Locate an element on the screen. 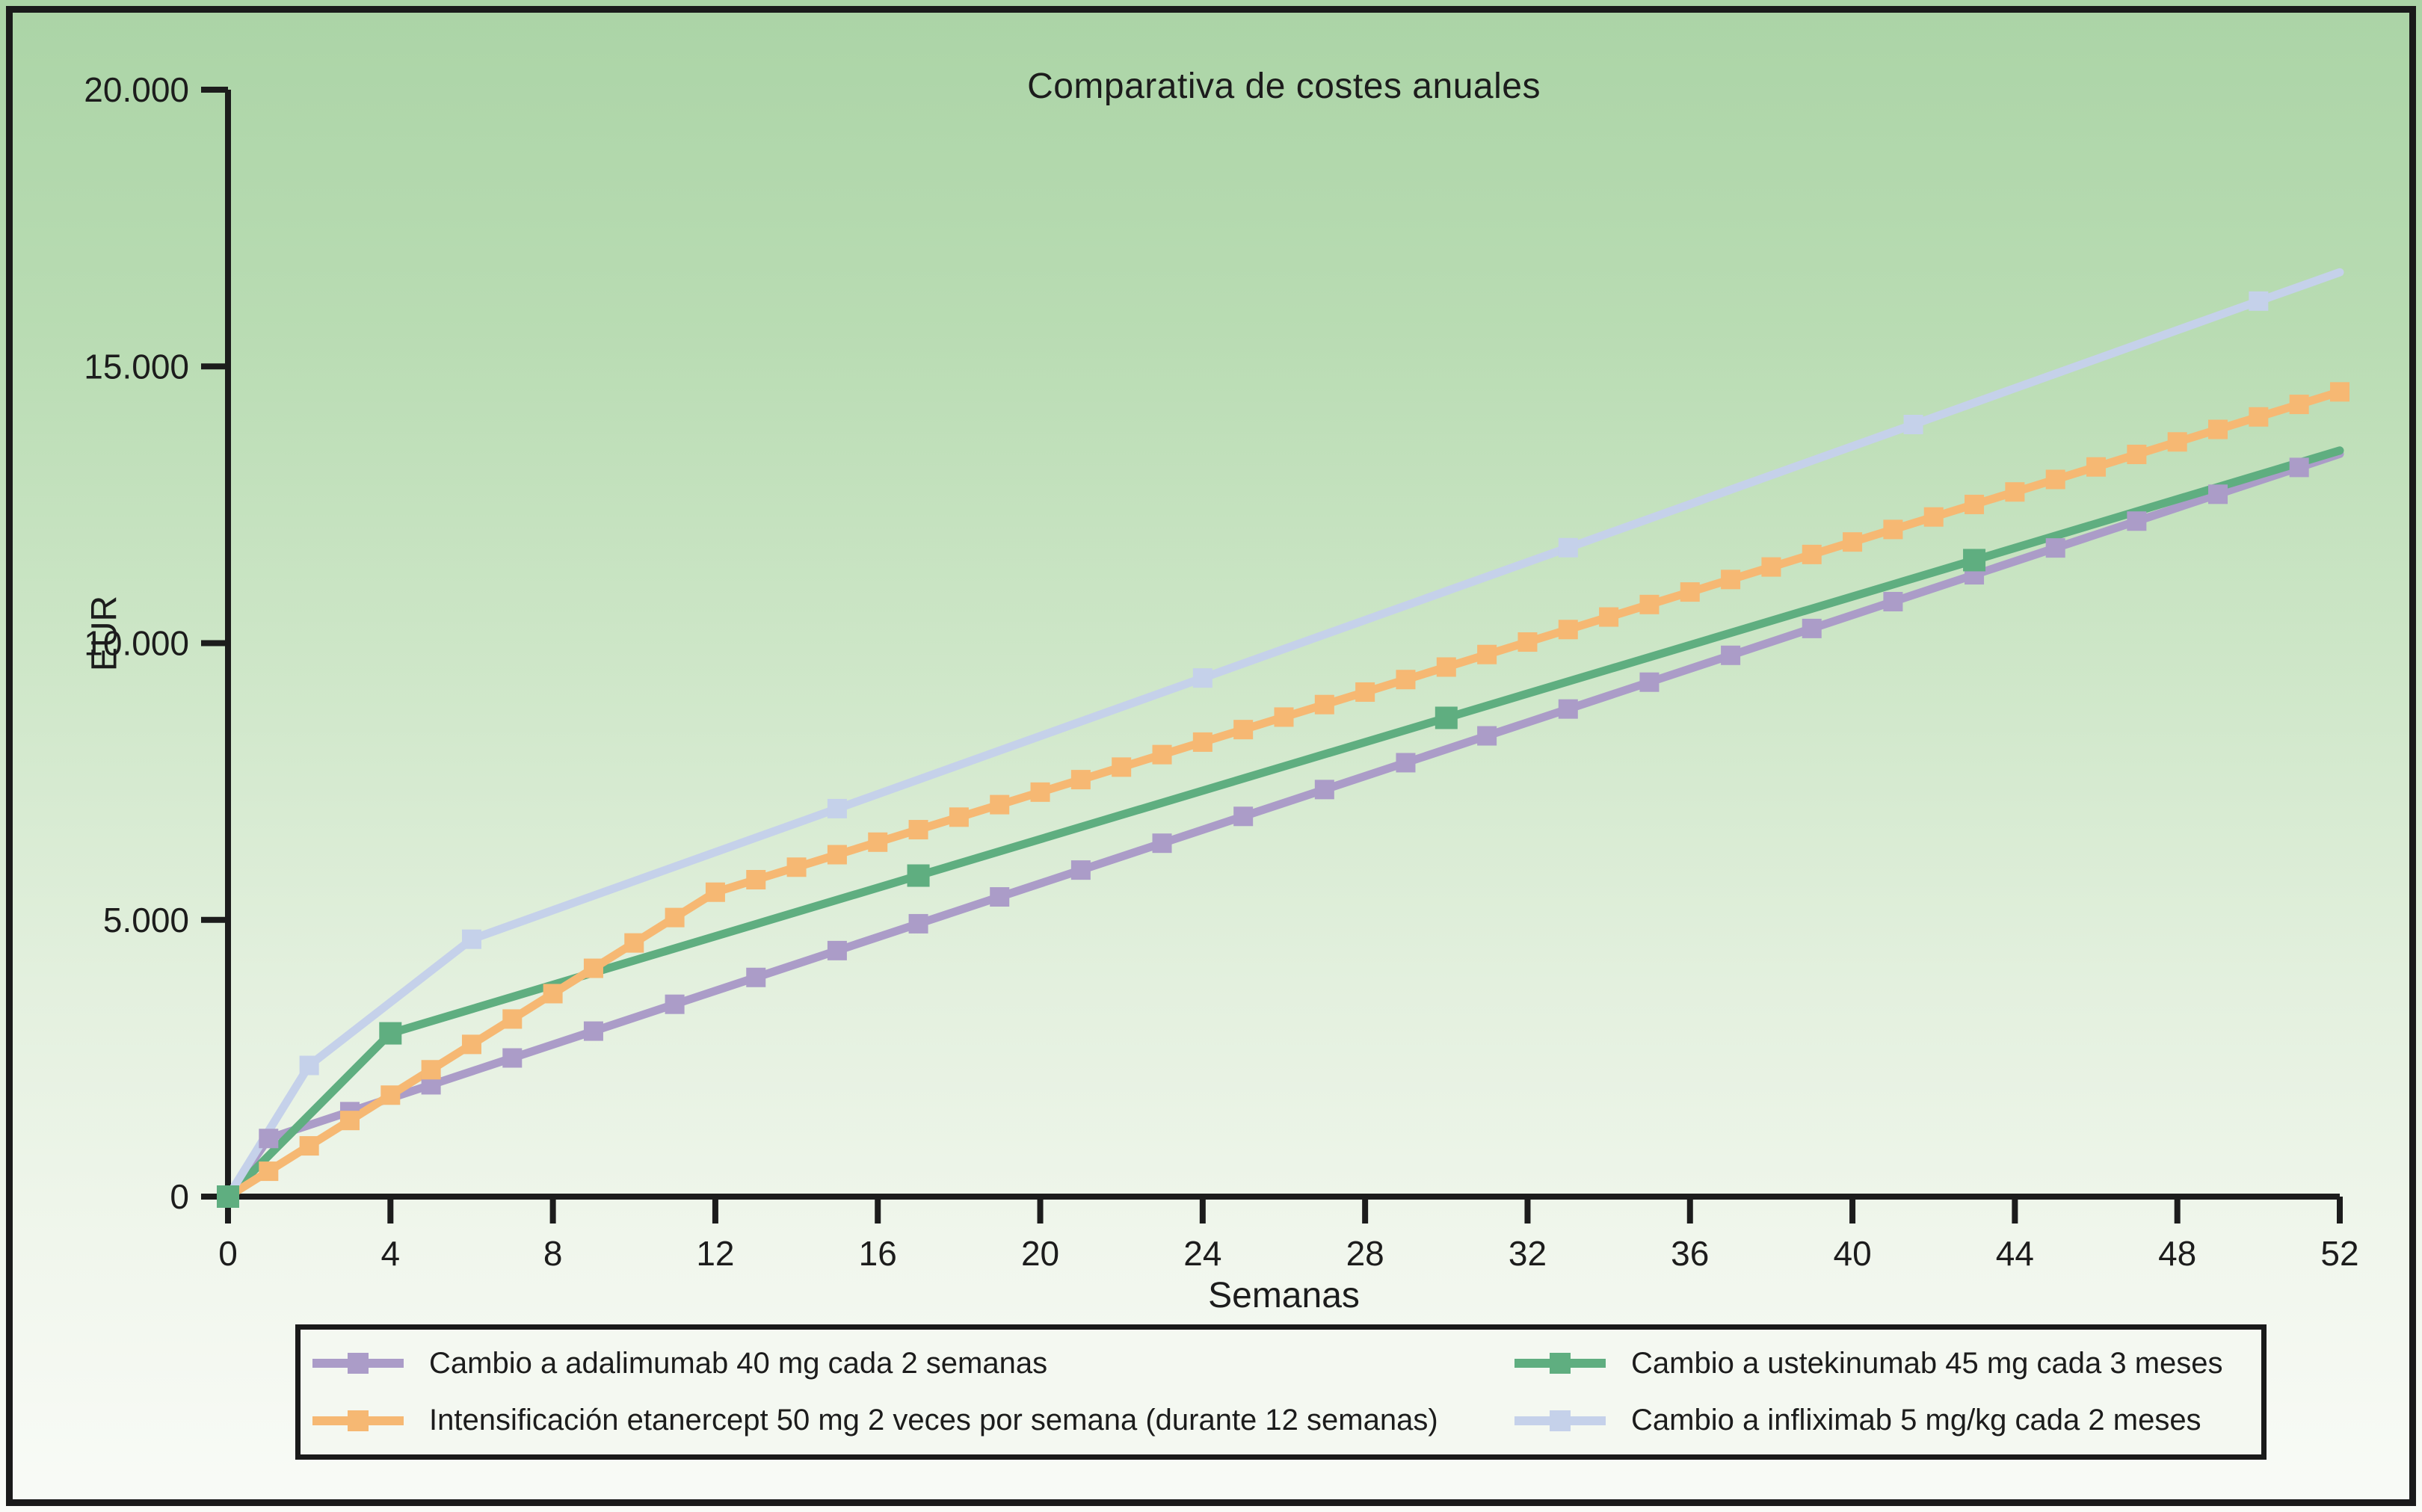 The width and height of the screenshot is (2422, 1512). x-tick-label: 24 is located at coordinates (1202, 1253).